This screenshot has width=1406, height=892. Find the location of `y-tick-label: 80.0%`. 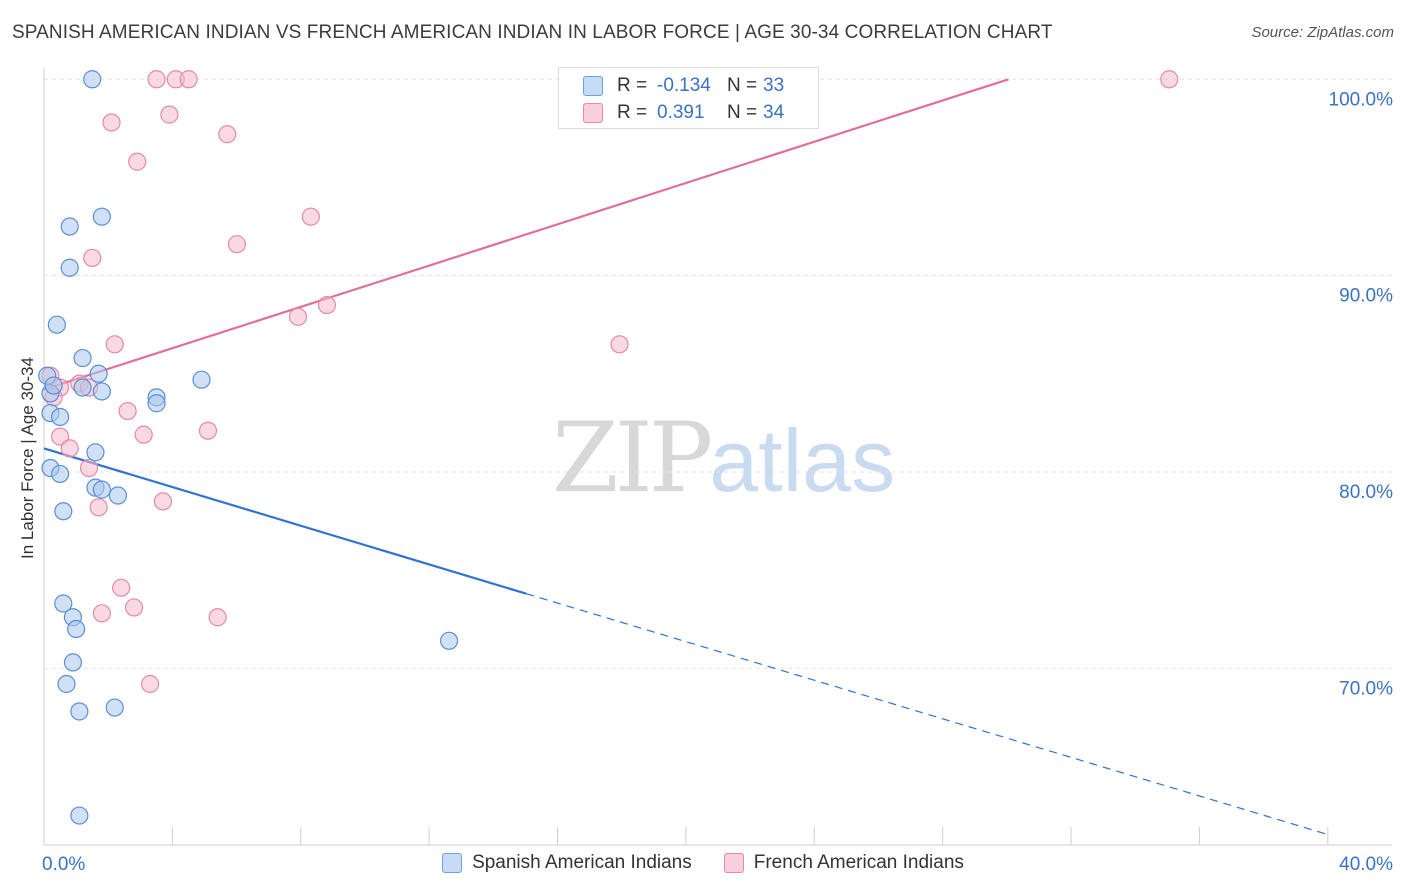

y-tick-label: 80.0% is located at coordinates (1366, 492).